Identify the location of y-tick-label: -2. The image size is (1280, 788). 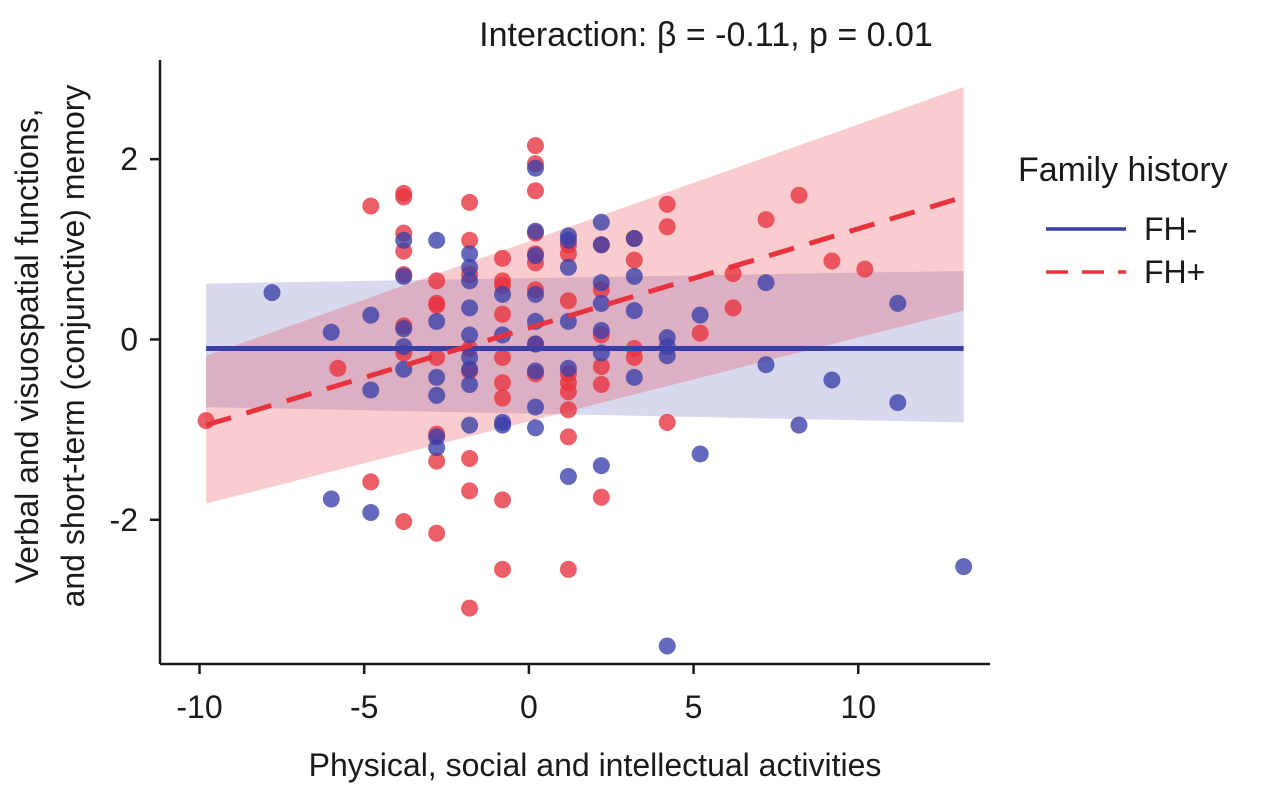
(124, 520).